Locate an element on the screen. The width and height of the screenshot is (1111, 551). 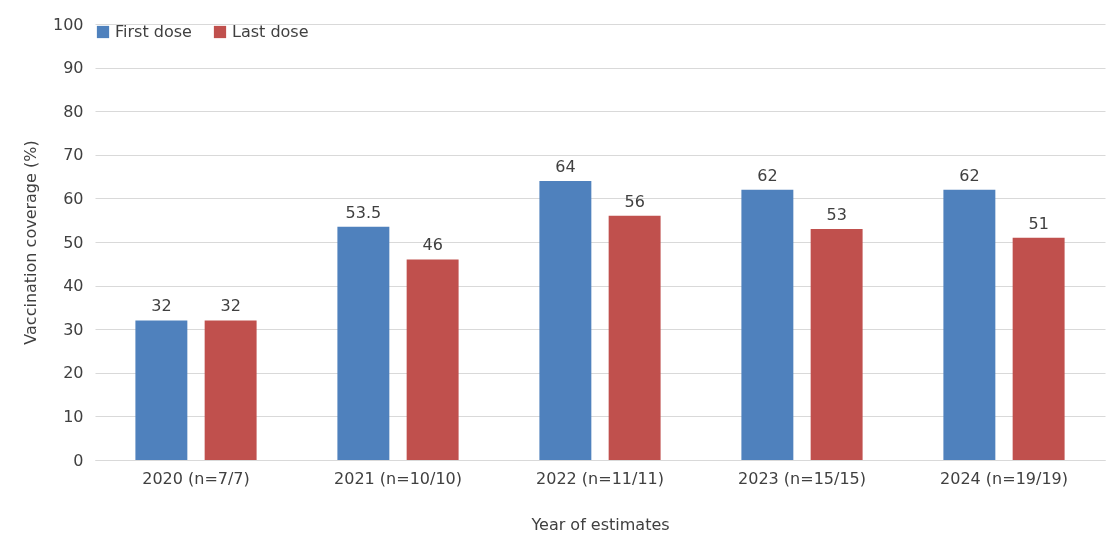
x-axis-title: Year of estimates is located at coordinates (600, 524).